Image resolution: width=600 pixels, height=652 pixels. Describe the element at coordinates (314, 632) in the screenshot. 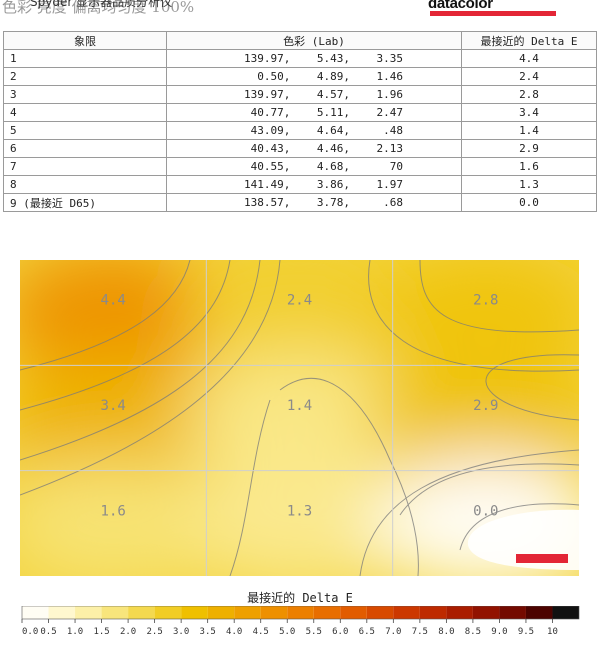

I see `scale-tick-label: 5.5` at that location.